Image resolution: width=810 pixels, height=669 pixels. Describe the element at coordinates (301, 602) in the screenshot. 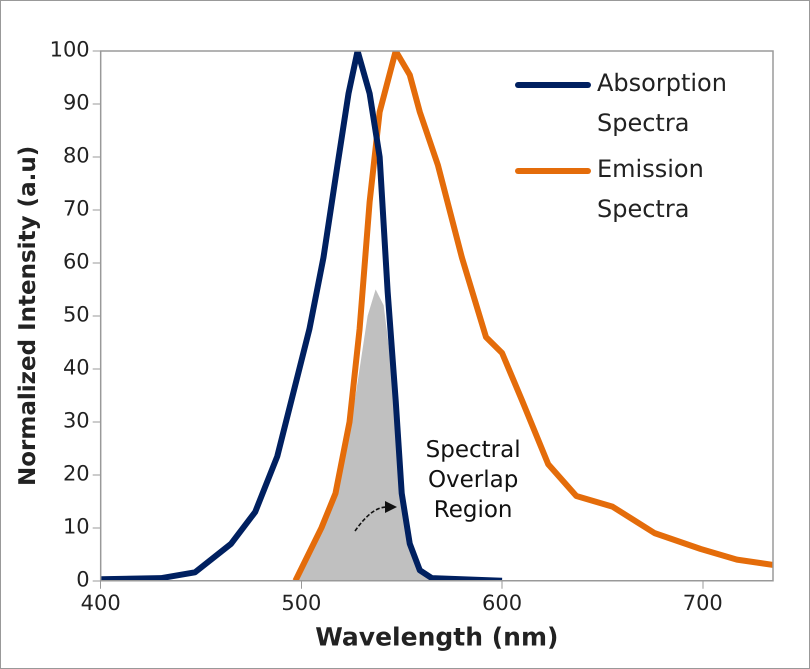

I see `x-tick-label: 500` at that location.